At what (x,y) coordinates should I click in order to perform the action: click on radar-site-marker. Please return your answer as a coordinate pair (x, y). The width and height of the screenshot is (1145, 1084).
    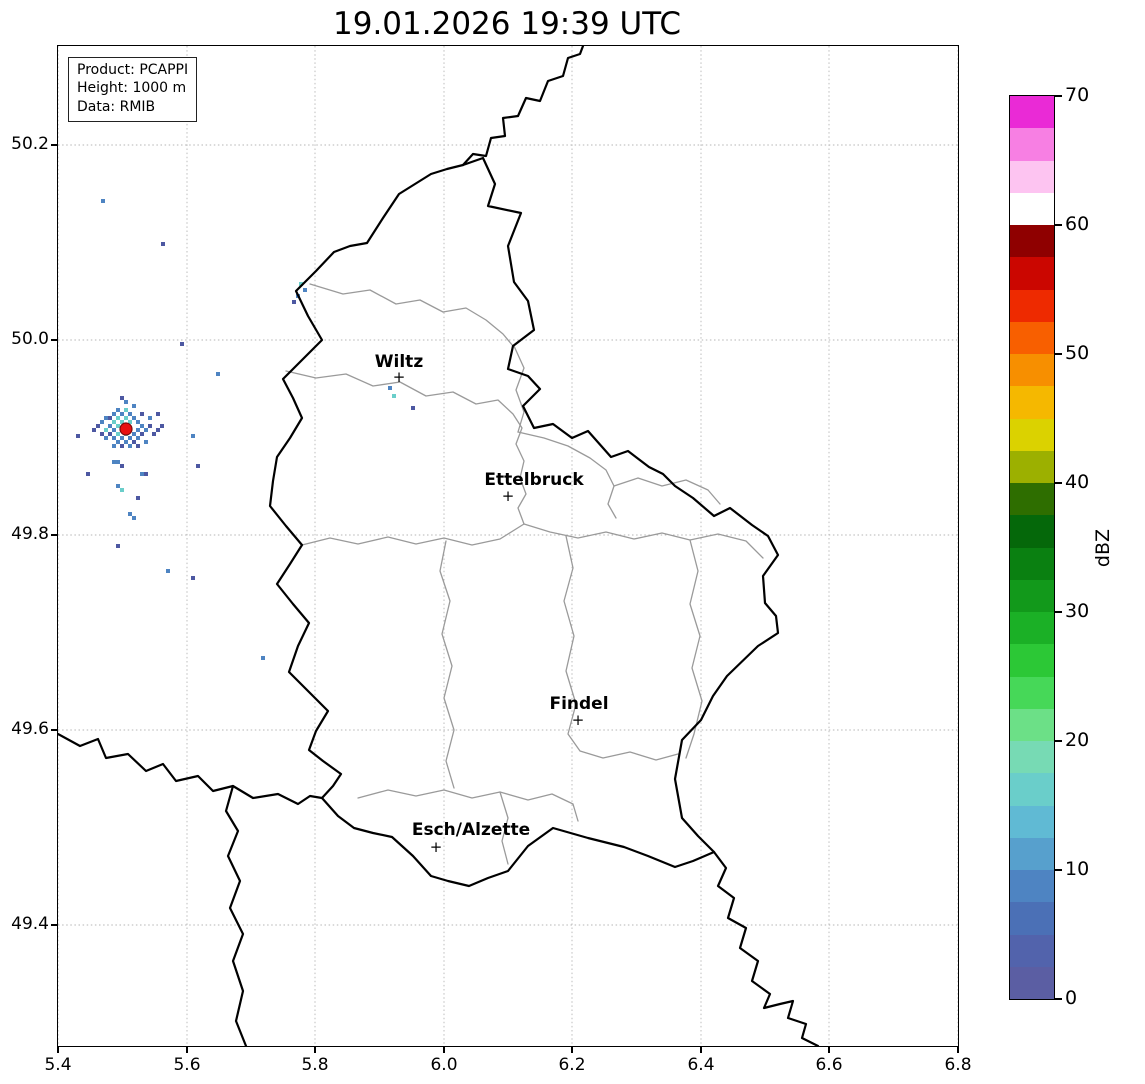
    Looking at the image, I should click on (126, 429).